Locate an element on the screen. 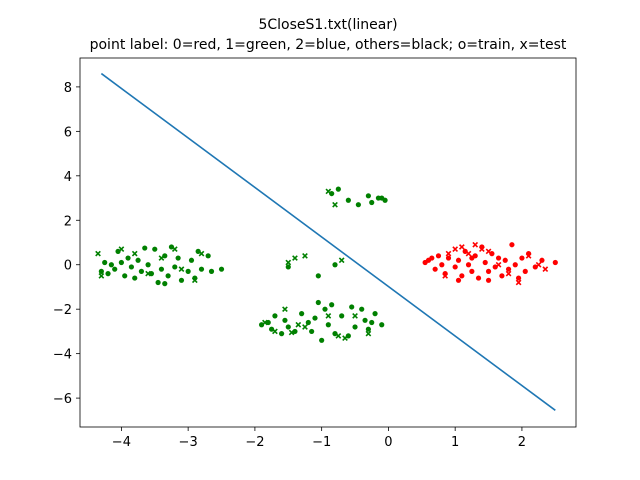 The width and height of the screenshot is (640, 480). x-tick-label: 1 is located at coordinates (455, 442).